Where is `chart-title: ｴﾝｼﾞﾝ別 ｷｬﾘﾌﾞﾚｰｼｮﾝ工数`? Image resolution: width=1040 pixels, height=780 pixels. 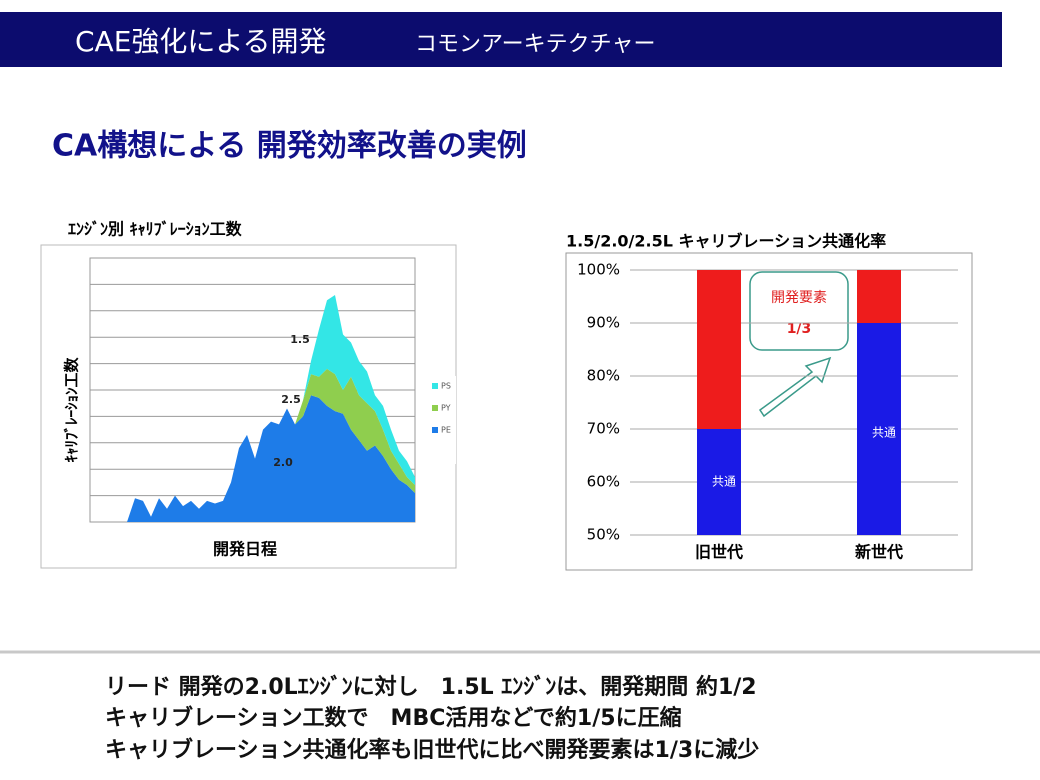 chart-title: ｴﾝｼﾞﾝ別 ｷｬﾘﾌﾞﾚｰｼｮﾝ工数 is located at coordinates (155, 229).